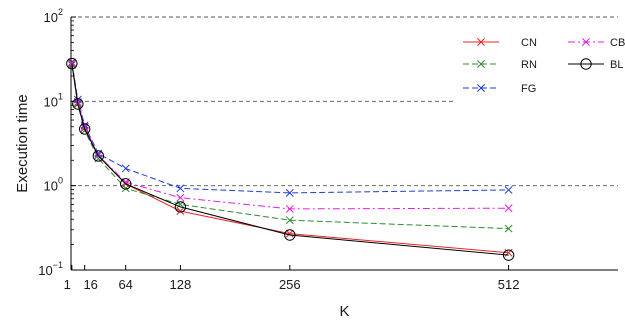 Image resolution: width=625 pixels, height=324 pixels. I want to click on legend-label: RN, so click(529, 65).